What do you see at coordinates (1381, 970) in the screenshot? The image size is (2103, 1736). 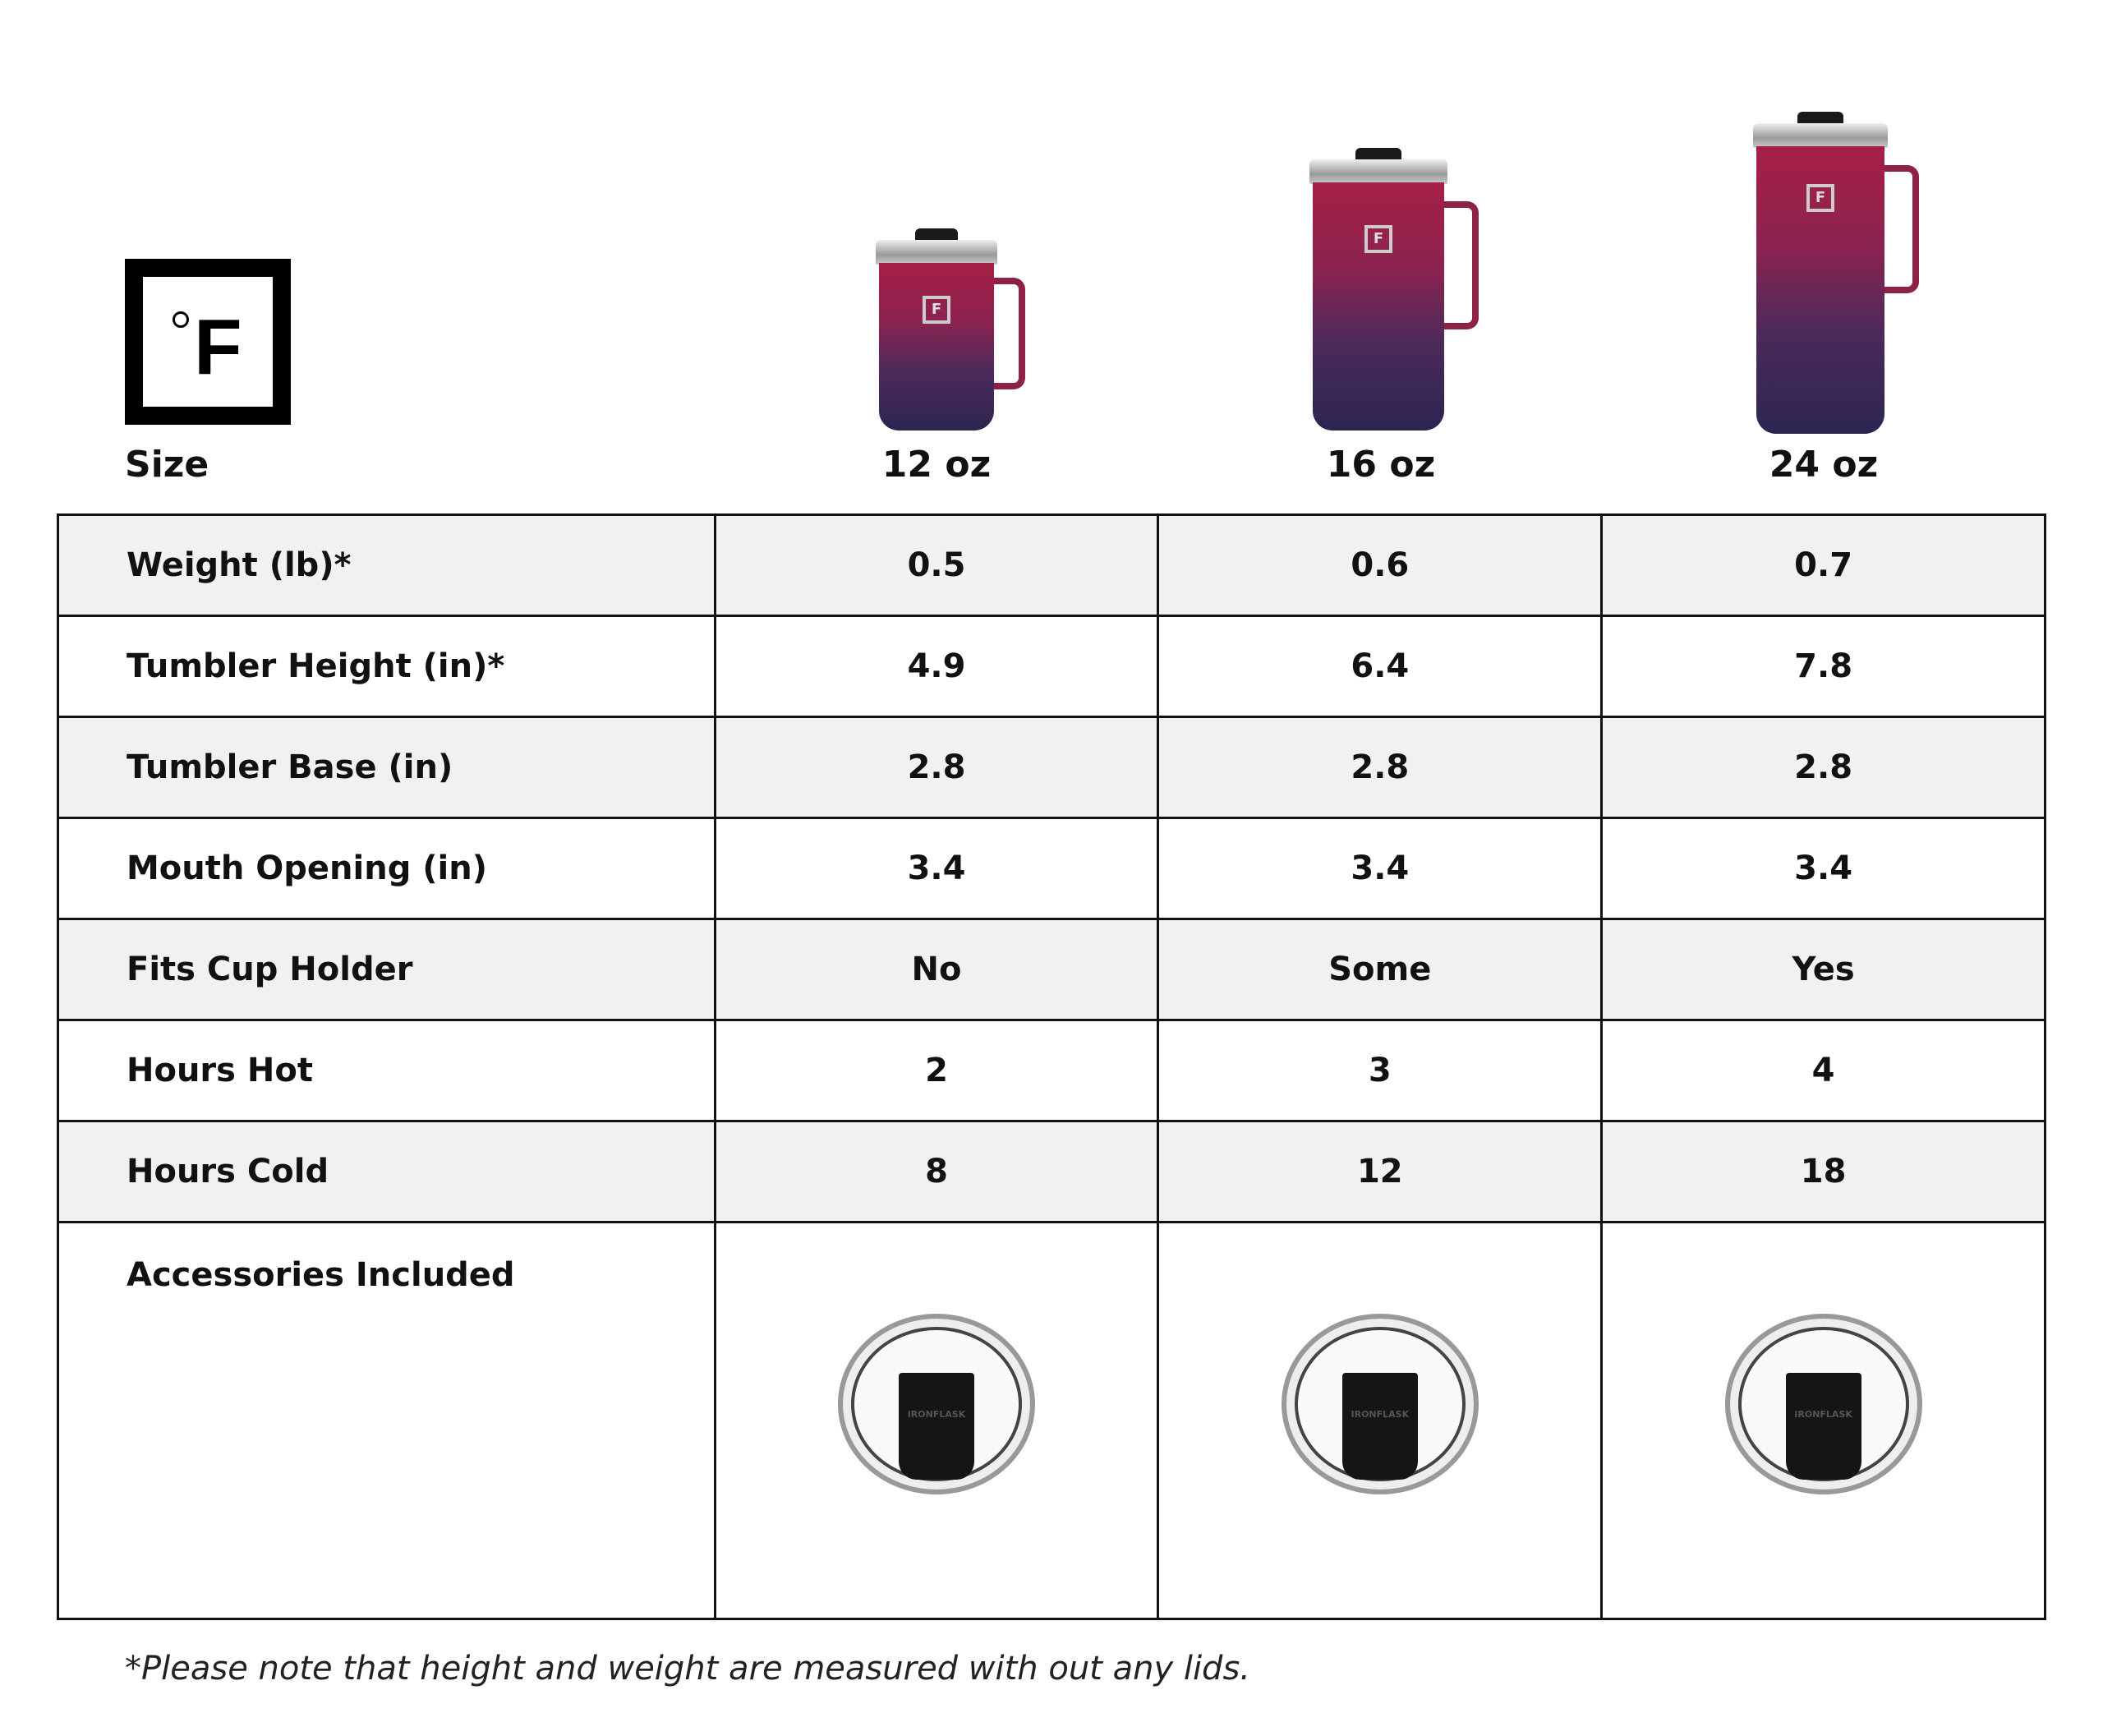 I see `cell: Some` at bounding box center [1381, 970].